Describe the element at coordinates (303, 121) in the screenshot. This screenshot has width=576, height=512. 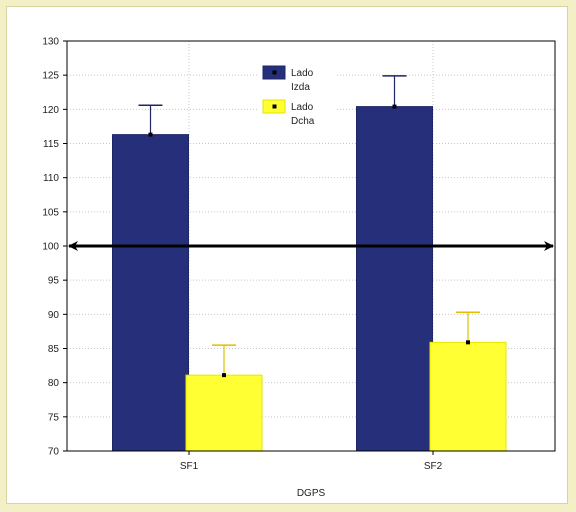
I see `legend-label: Dcha` at that location.